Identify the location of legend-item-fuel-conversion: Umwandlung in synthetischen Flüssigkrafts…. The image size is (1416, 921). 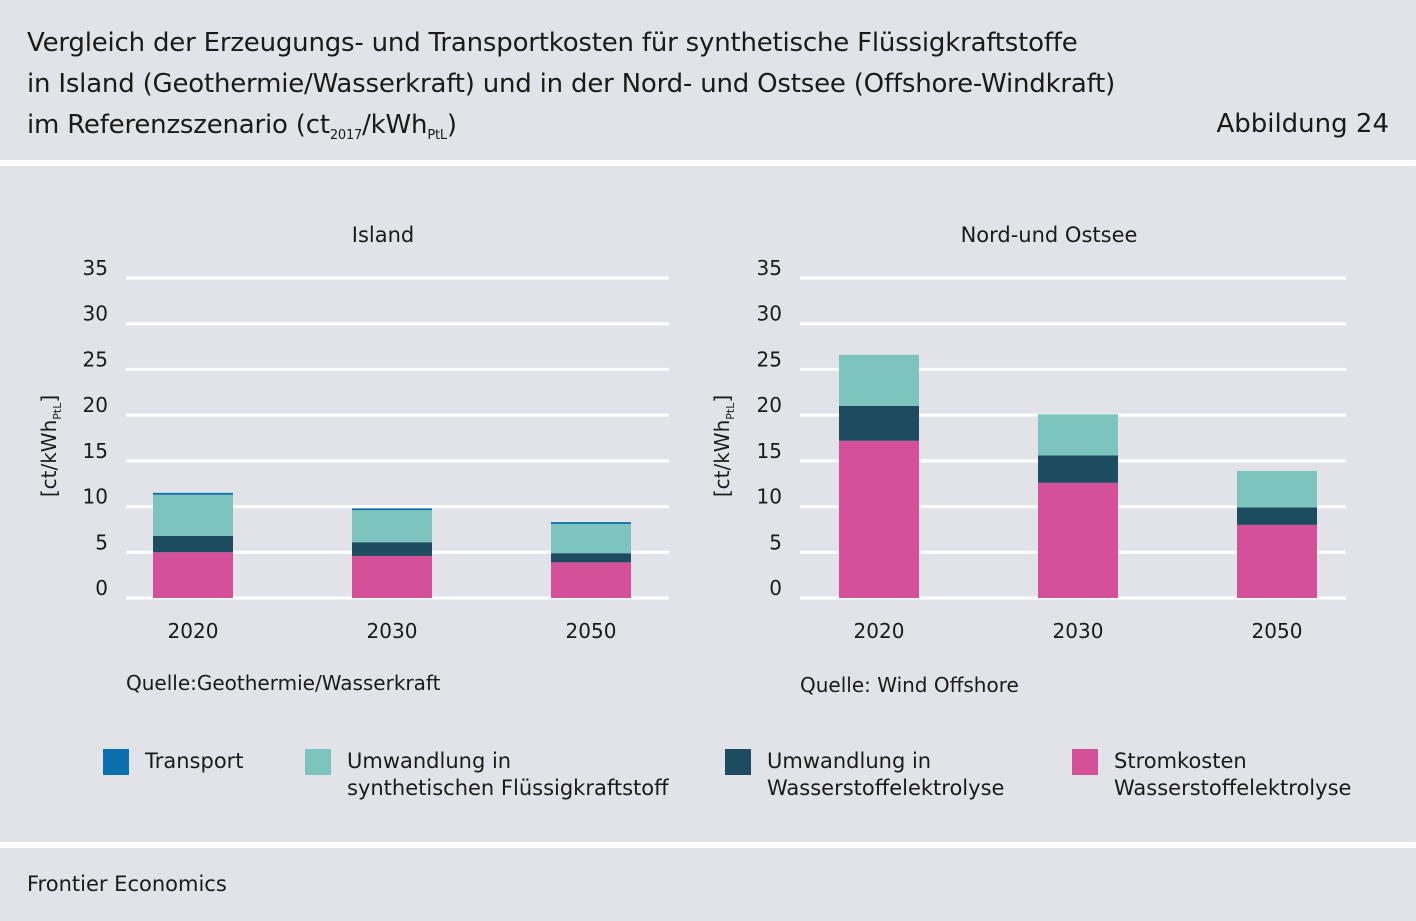
(487, 775).